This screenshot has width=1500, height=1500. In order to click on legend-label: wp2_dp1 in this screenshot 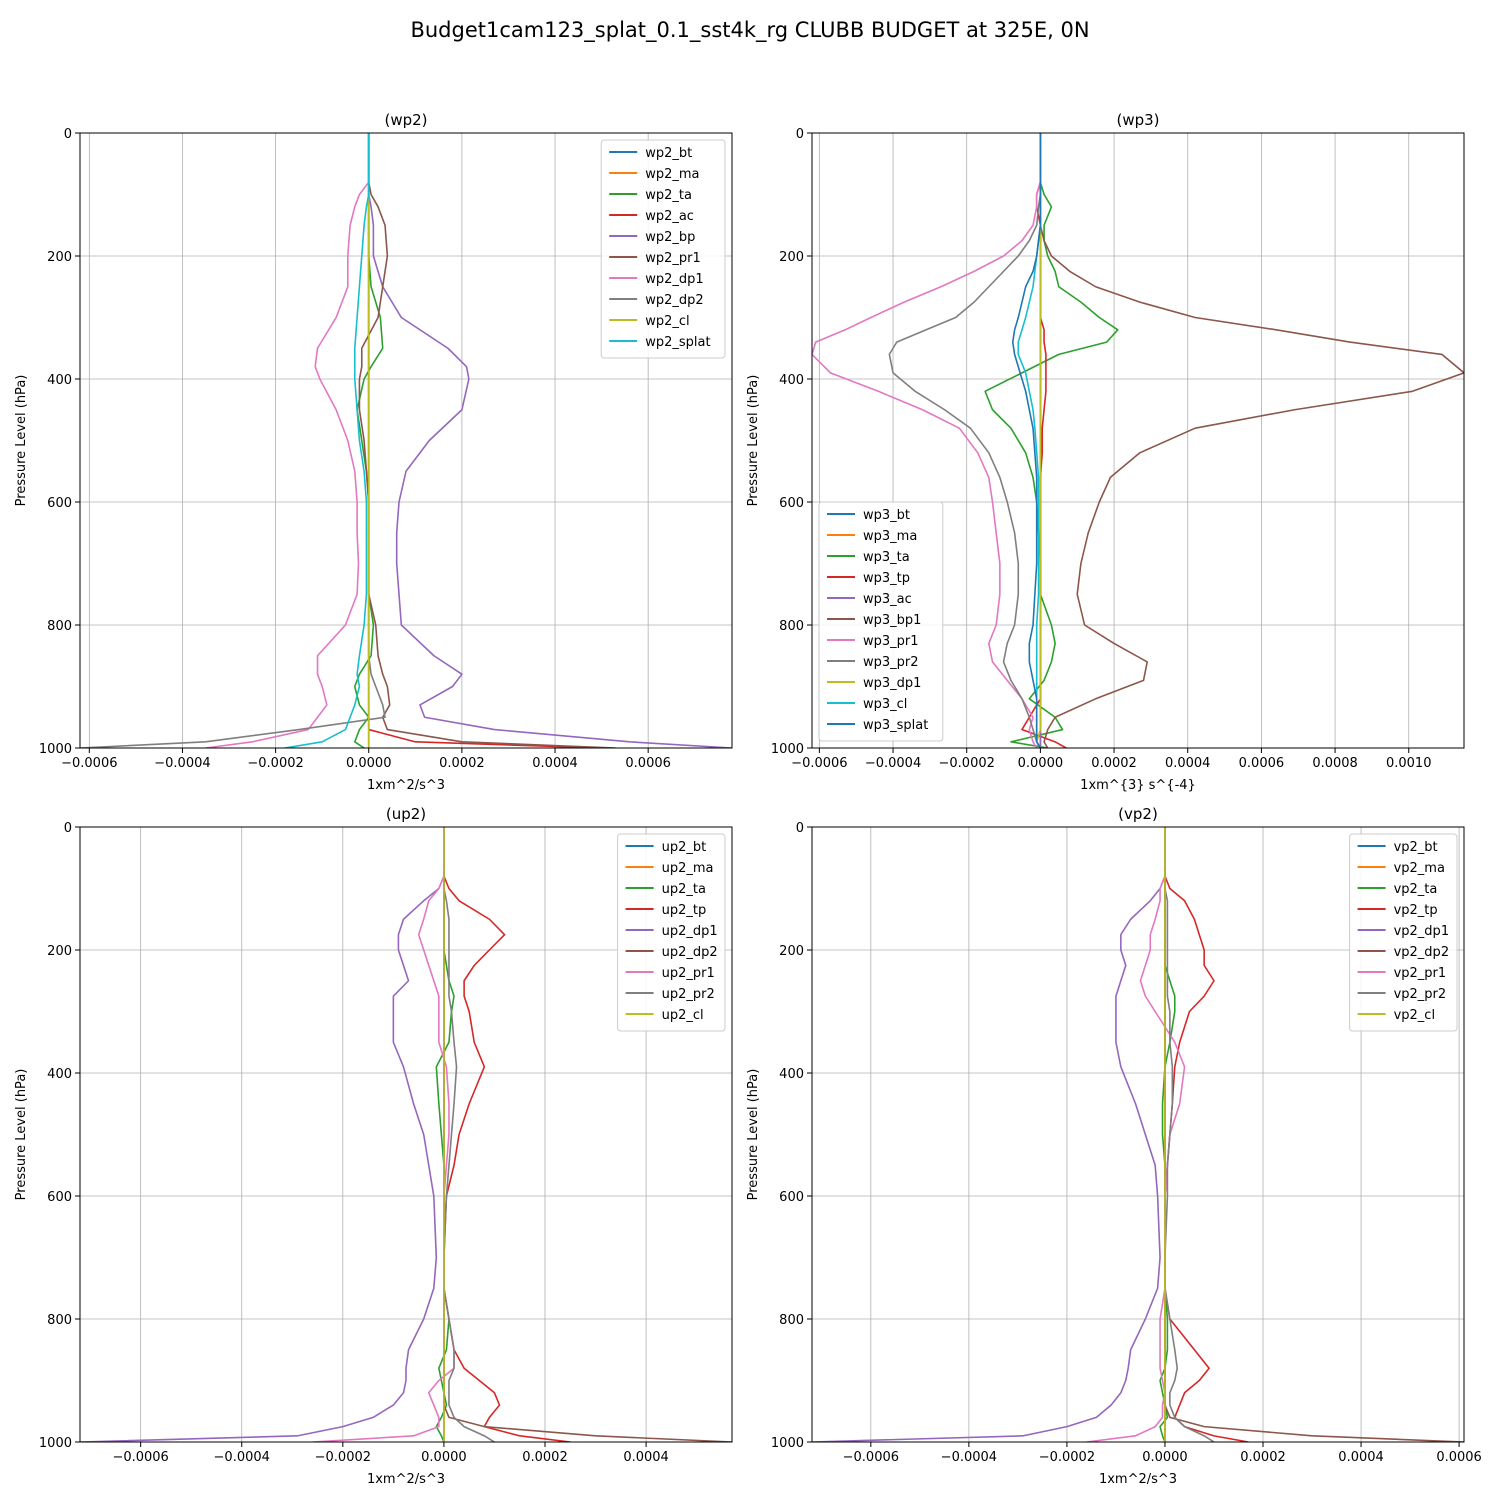, I will do `click(674, 279)`.